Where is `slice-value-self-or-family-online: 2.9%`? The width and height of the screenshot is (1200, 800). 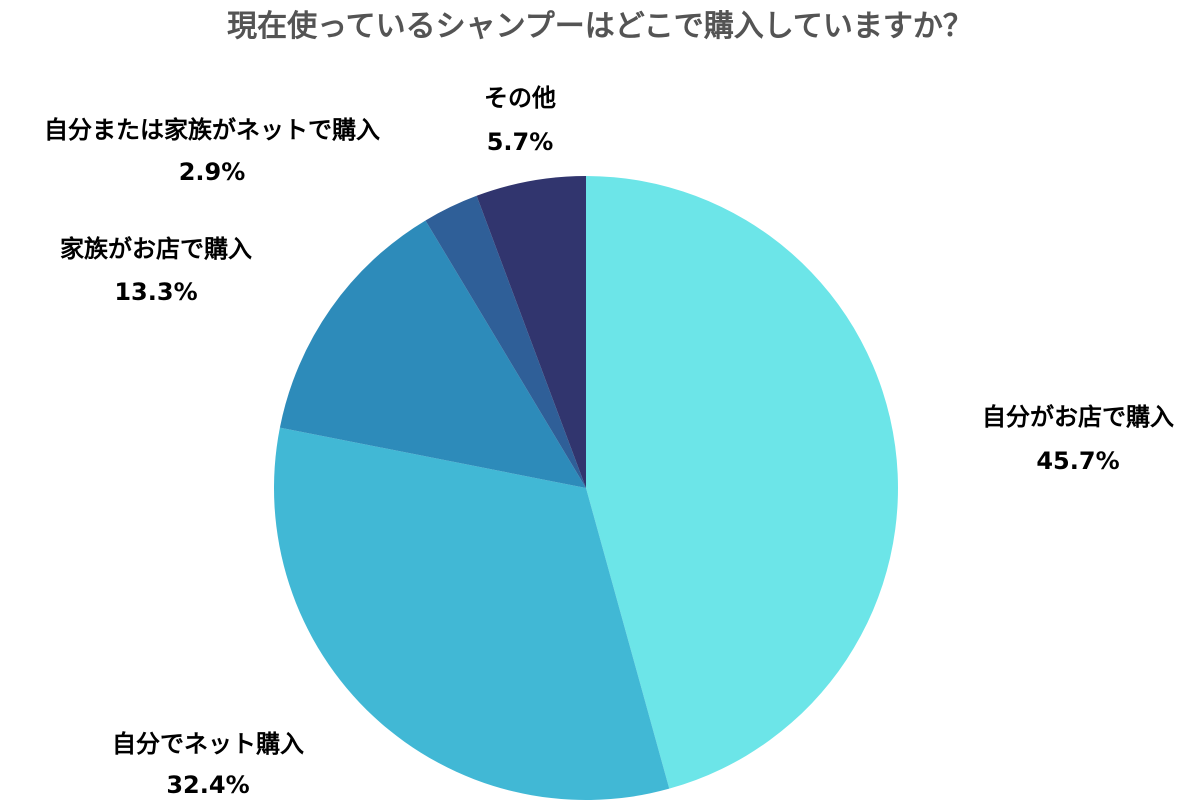 slice-value-self-or-family-online: 2.9% is located at coordinates (212, 172).